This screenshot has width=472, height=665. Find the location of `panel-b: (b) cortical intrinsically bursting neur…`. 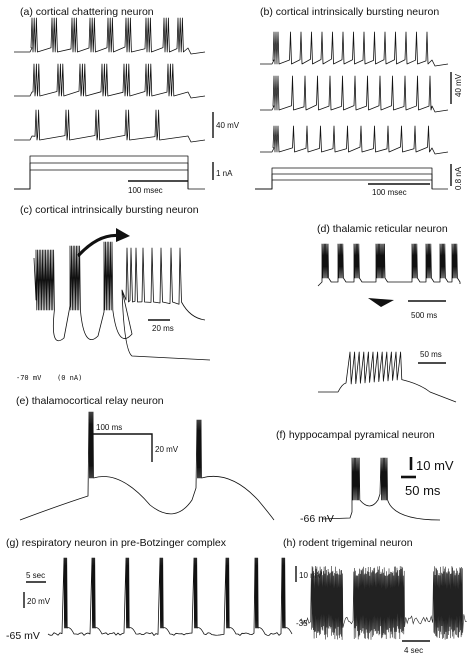

panel-b: (b) cortical intrinsically bursting neur… is located at coordinates (359, 101).